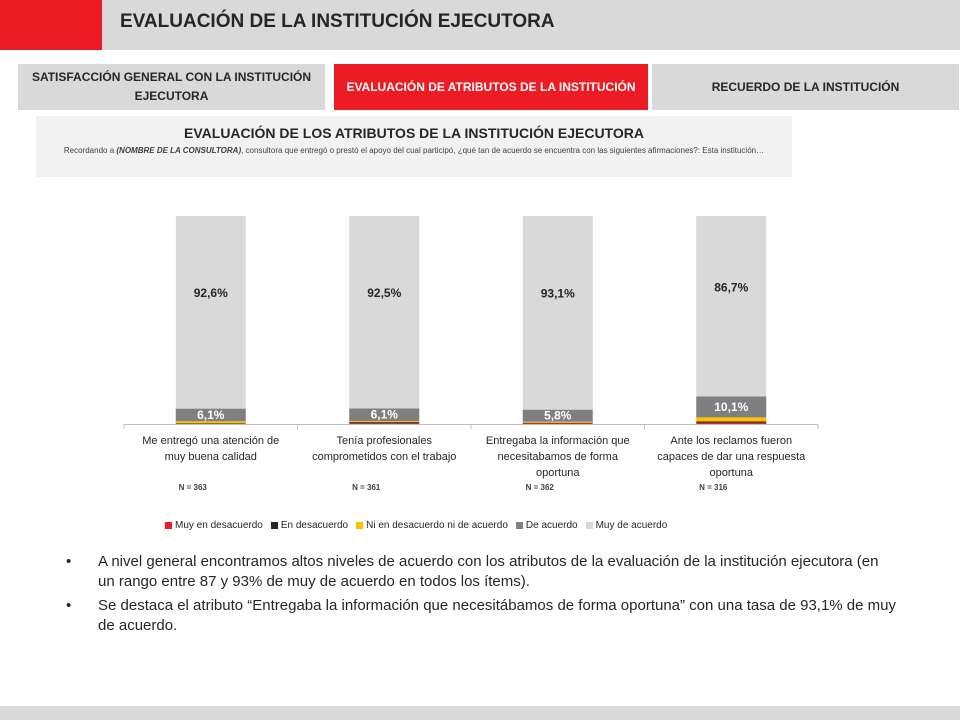 The height and width of the screenshot is (720, 960). I want to click on legend-item: Muy de acuerdo, so click(626, 525).